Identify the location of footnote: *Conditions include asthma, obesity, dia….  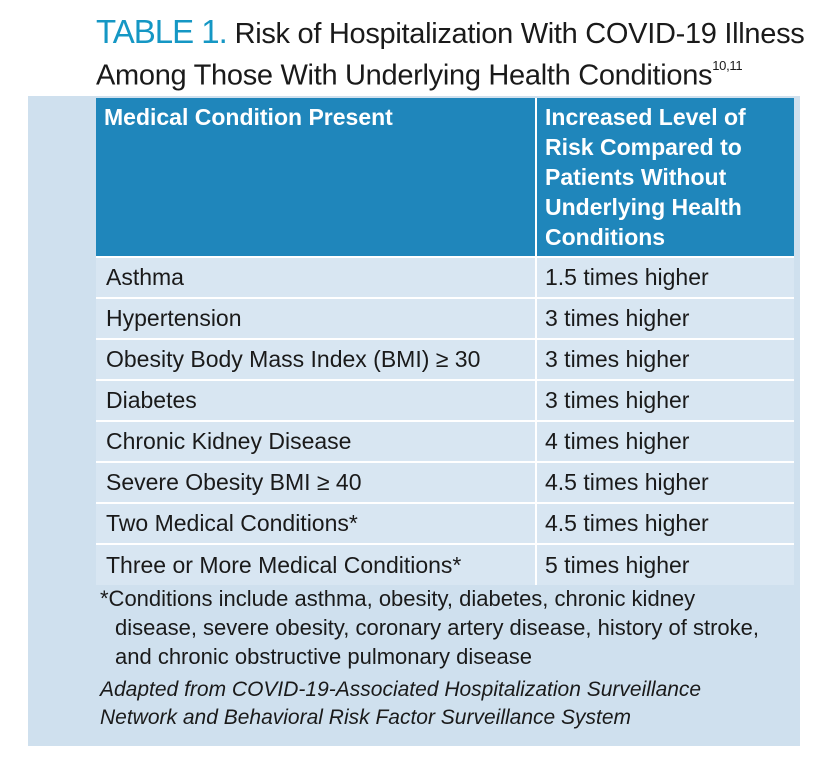
(445, 627).